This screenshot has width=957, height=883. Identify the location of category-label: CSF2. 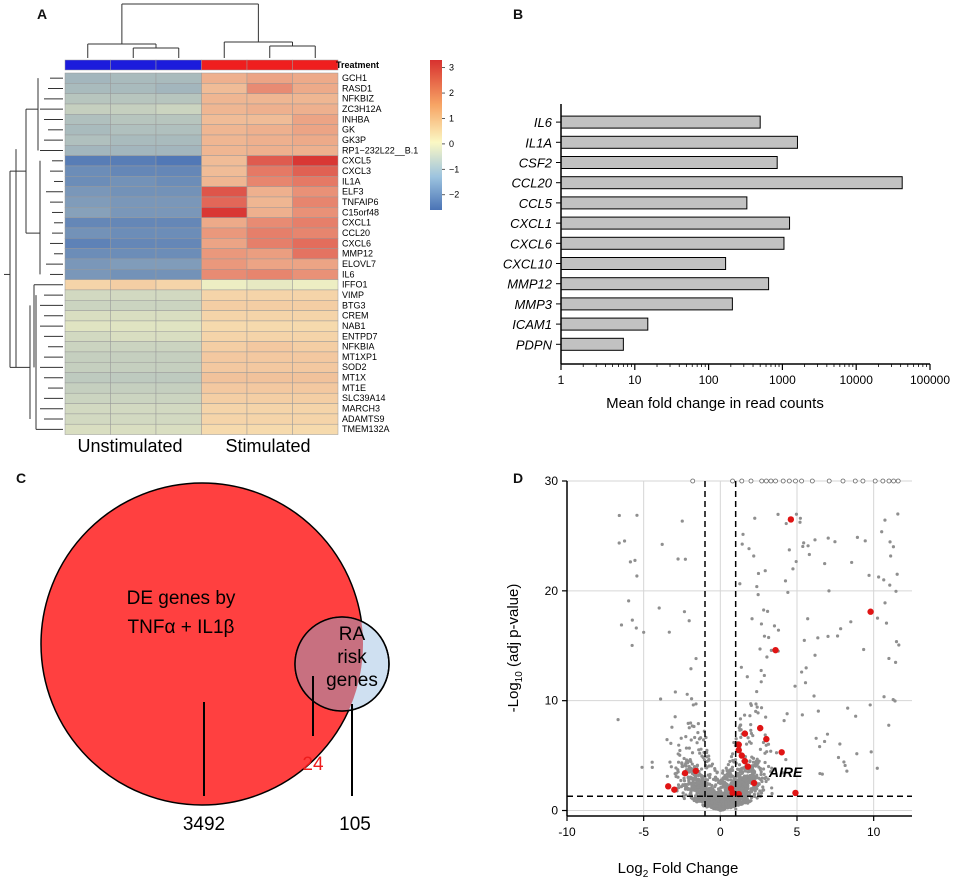
(536, 163).